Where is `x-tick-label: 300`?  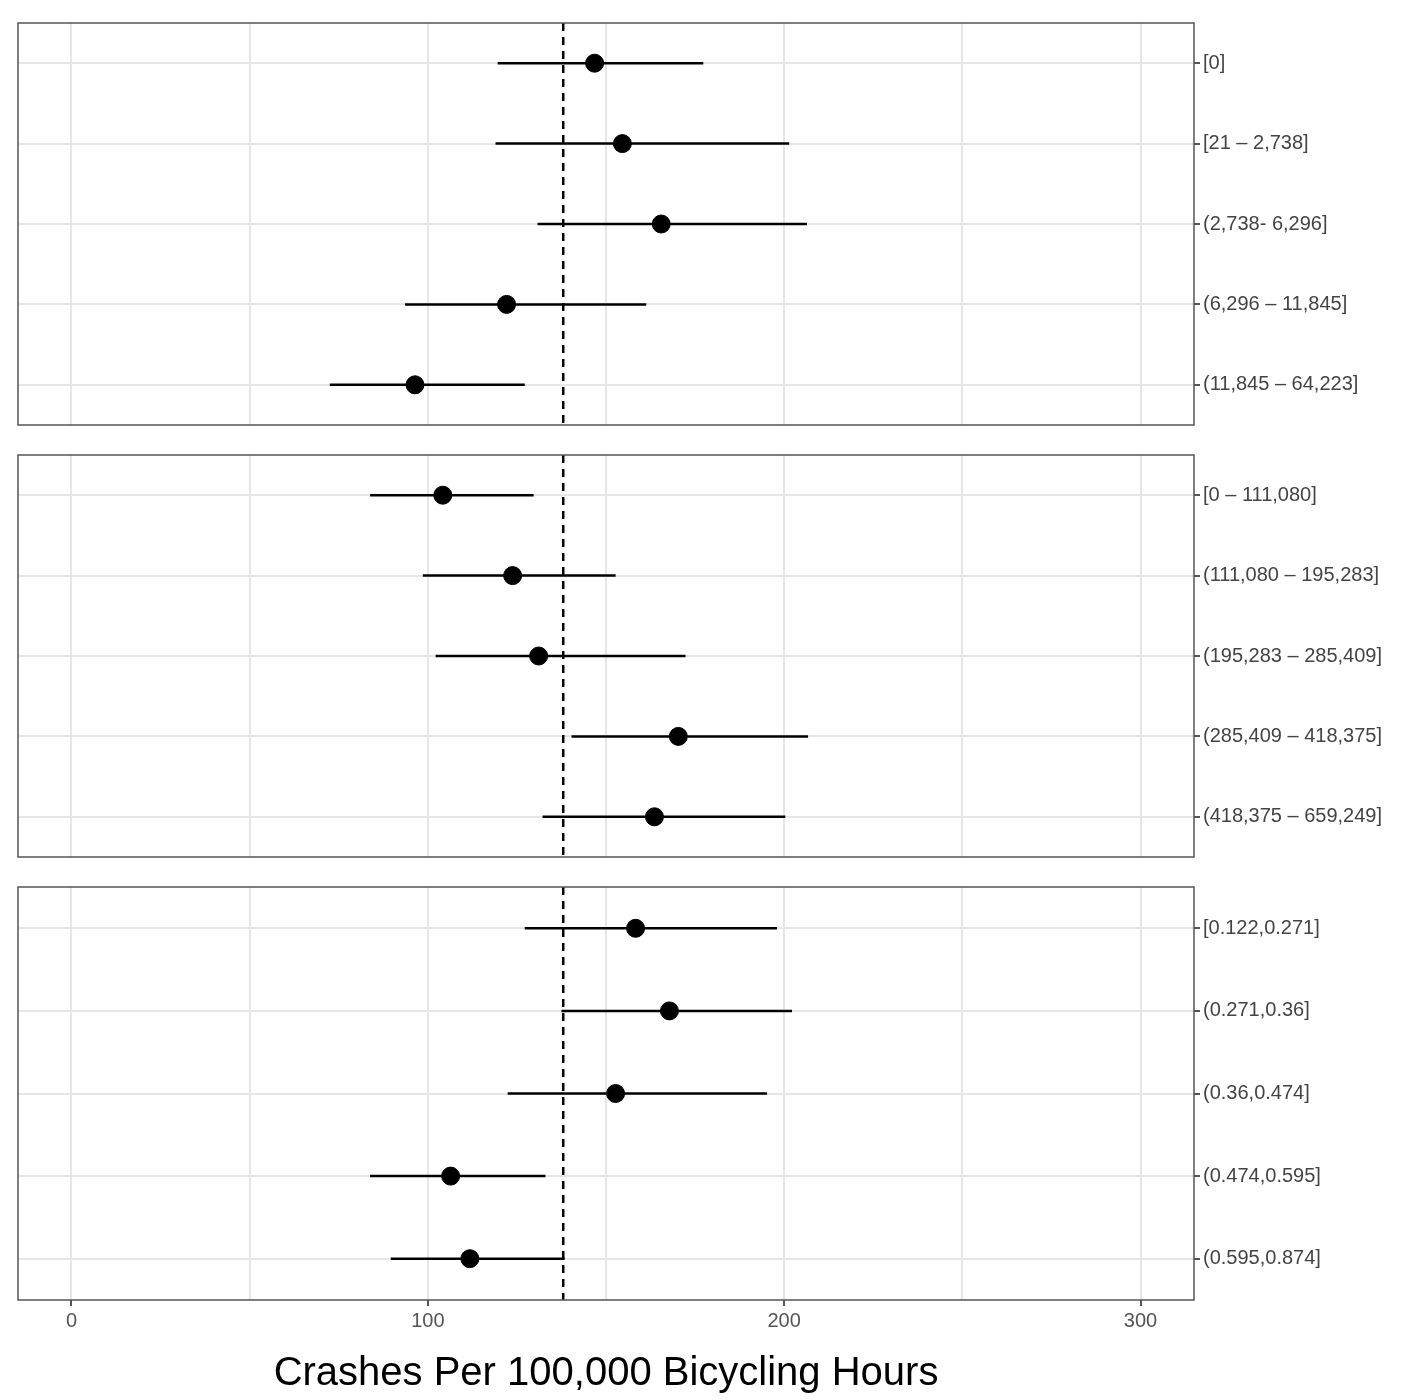
x-tick-label: 300 is located at coordinates (1140, 1319).